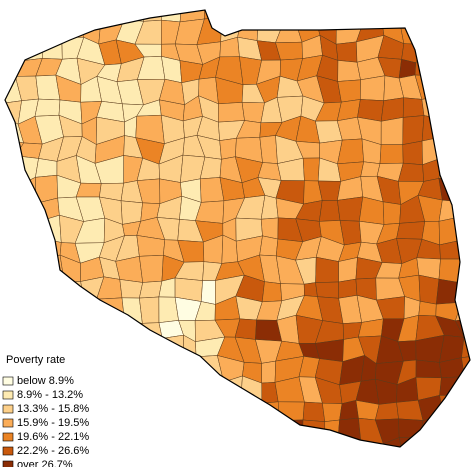 The image size is (474, 467). Describe the element at coordinates (8, 437) in the screenshot. I see `legend-swatch` at that location.